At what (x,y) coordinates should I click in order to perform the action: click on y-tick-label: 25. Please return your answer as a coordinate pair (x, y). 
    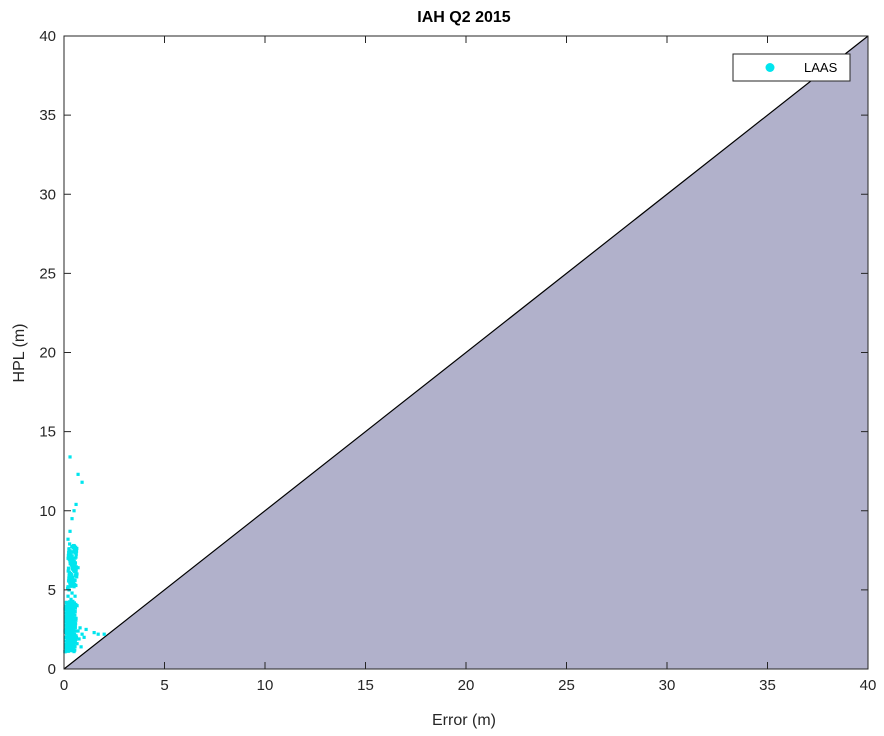
    Looking at the image, I should click on (47, 273).